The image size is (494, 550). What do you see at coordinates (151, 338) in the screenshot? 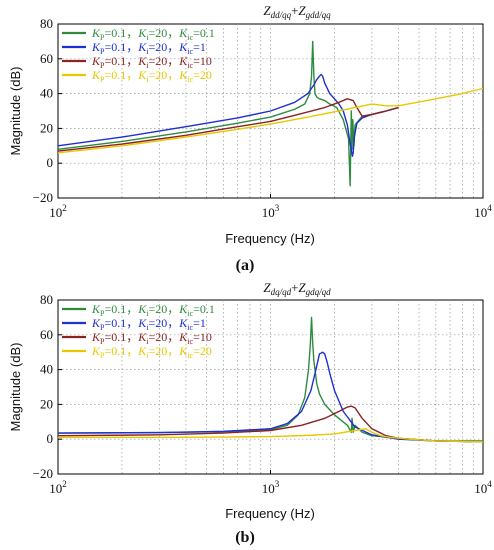
I see `chart-b-legend-entry-3: KP=0.1，Ki=20，Kic=10` at bounding box center [151, 338].